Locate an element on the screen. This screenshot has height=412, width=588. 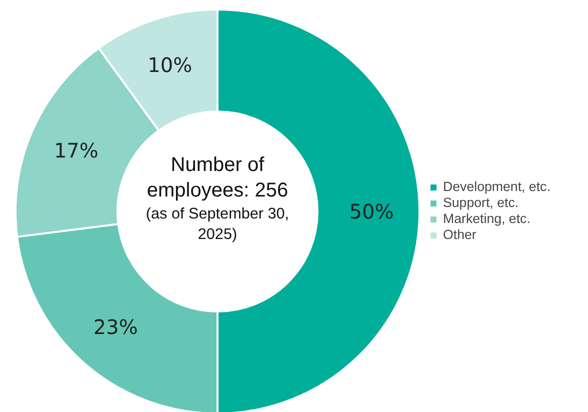
data-label: 10% is located at coordinates (170, 65).